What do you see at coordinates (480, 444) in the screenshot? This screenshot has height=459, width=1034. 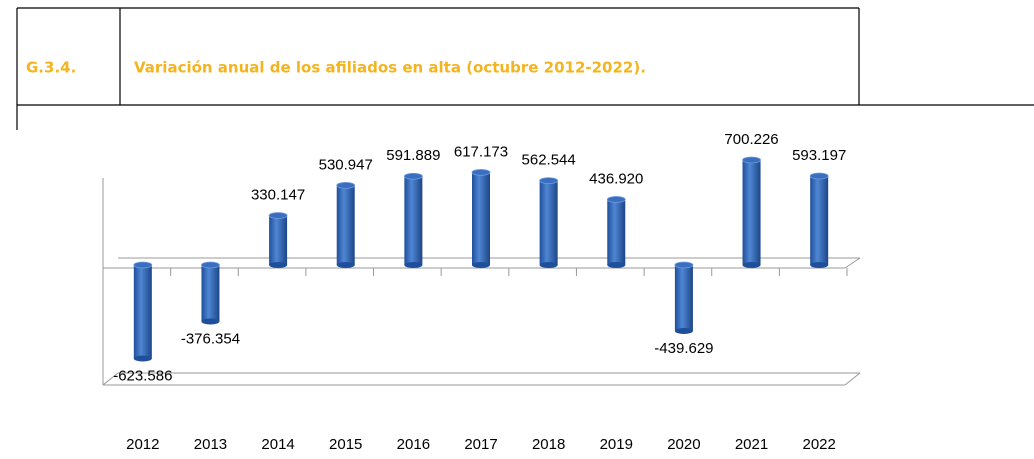 I see `x-tick-label: 2017` at bounding box center [480, 444].